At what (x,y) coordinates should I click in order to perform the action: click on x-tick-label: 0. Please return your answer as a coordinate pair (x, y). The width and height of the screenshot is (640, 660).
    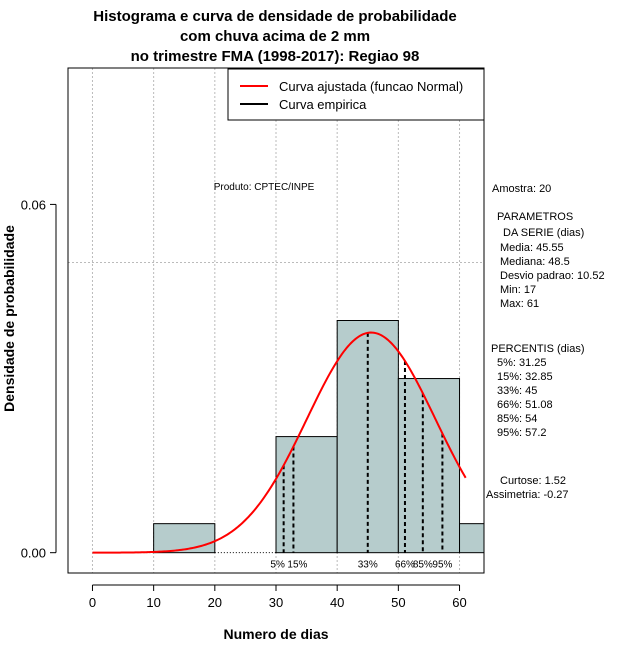
    Looking at the image, I should click on (92, 602).